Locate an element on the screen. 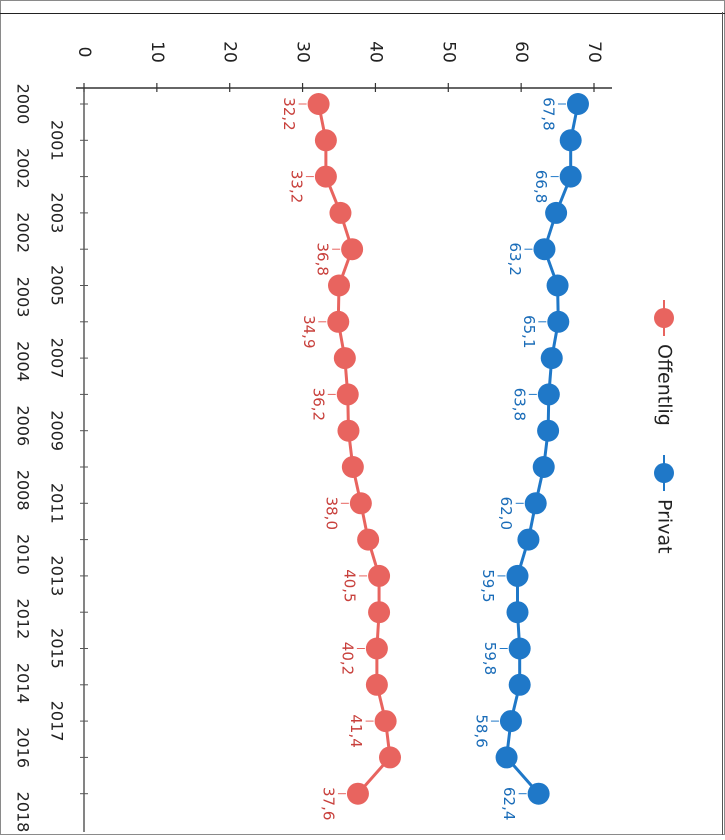 The height and width of the screenshot is (840, 725). data-label-offentlig: 38,0 is located at coordinates (331, 513).